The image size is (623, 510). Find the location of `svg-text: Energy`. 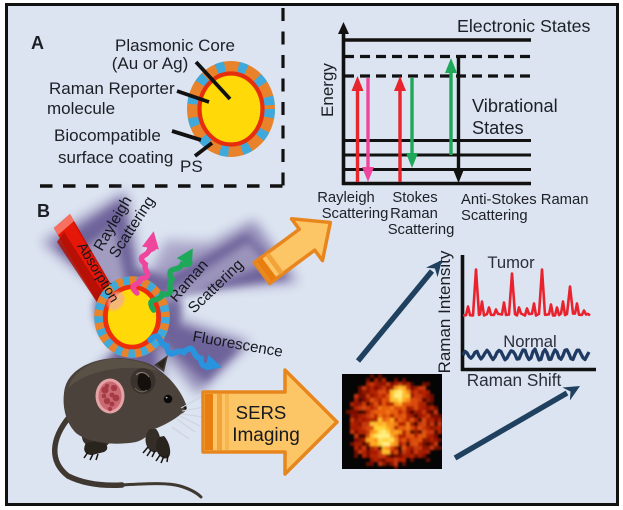

svg-text: Energy is located at coordinates (327, 90).